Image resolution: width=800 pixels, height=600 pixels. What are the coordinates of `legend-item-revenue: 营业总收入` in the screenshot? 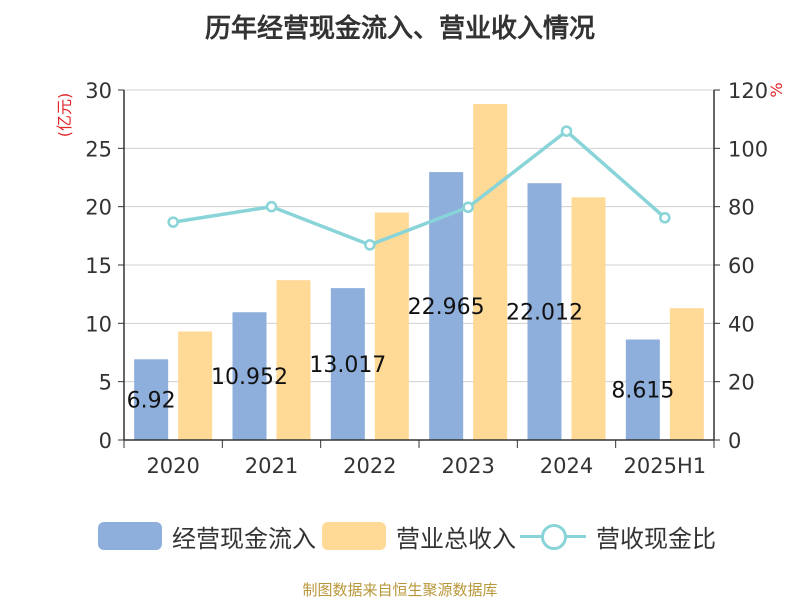 It's located at (419, 536).